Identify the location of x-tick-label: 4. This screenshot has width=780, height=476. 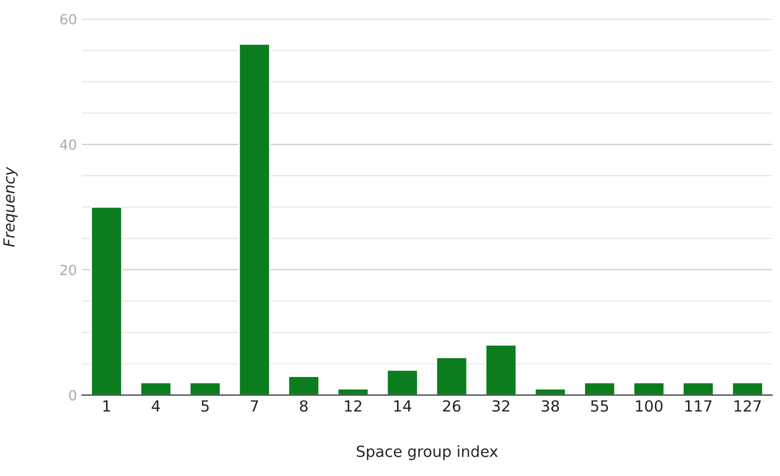
(156, 406).